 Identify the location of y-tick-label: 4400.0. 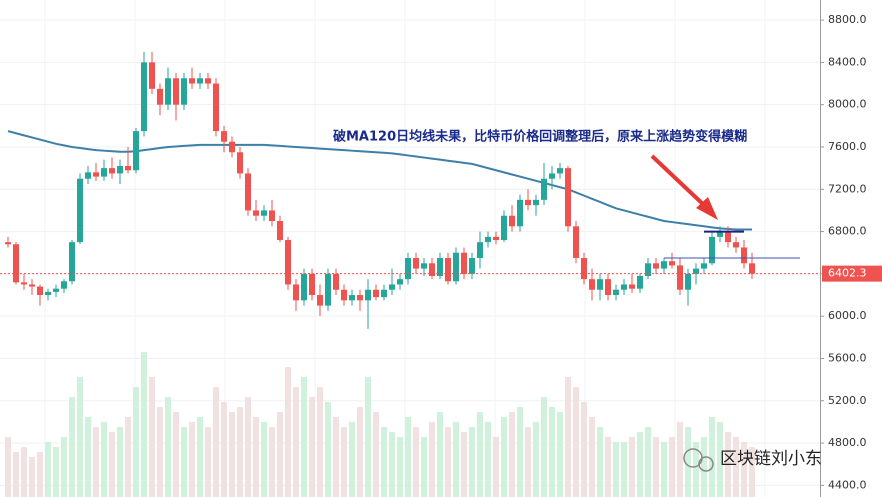
(847, 484).